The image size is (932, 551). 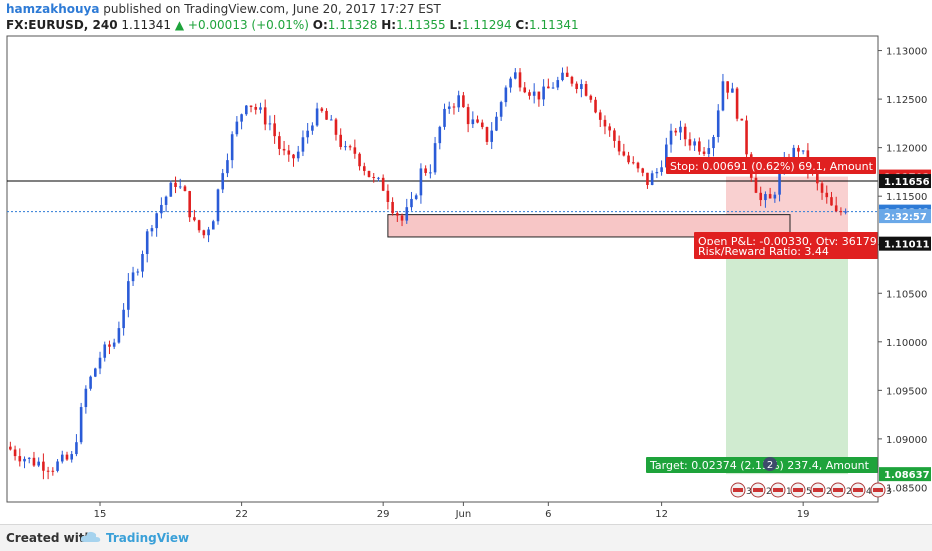 What do you see at coordinates (906, 343) in the screenshot?
I see `price-tick-label: 1.10000` at bounding box center [906, 343].